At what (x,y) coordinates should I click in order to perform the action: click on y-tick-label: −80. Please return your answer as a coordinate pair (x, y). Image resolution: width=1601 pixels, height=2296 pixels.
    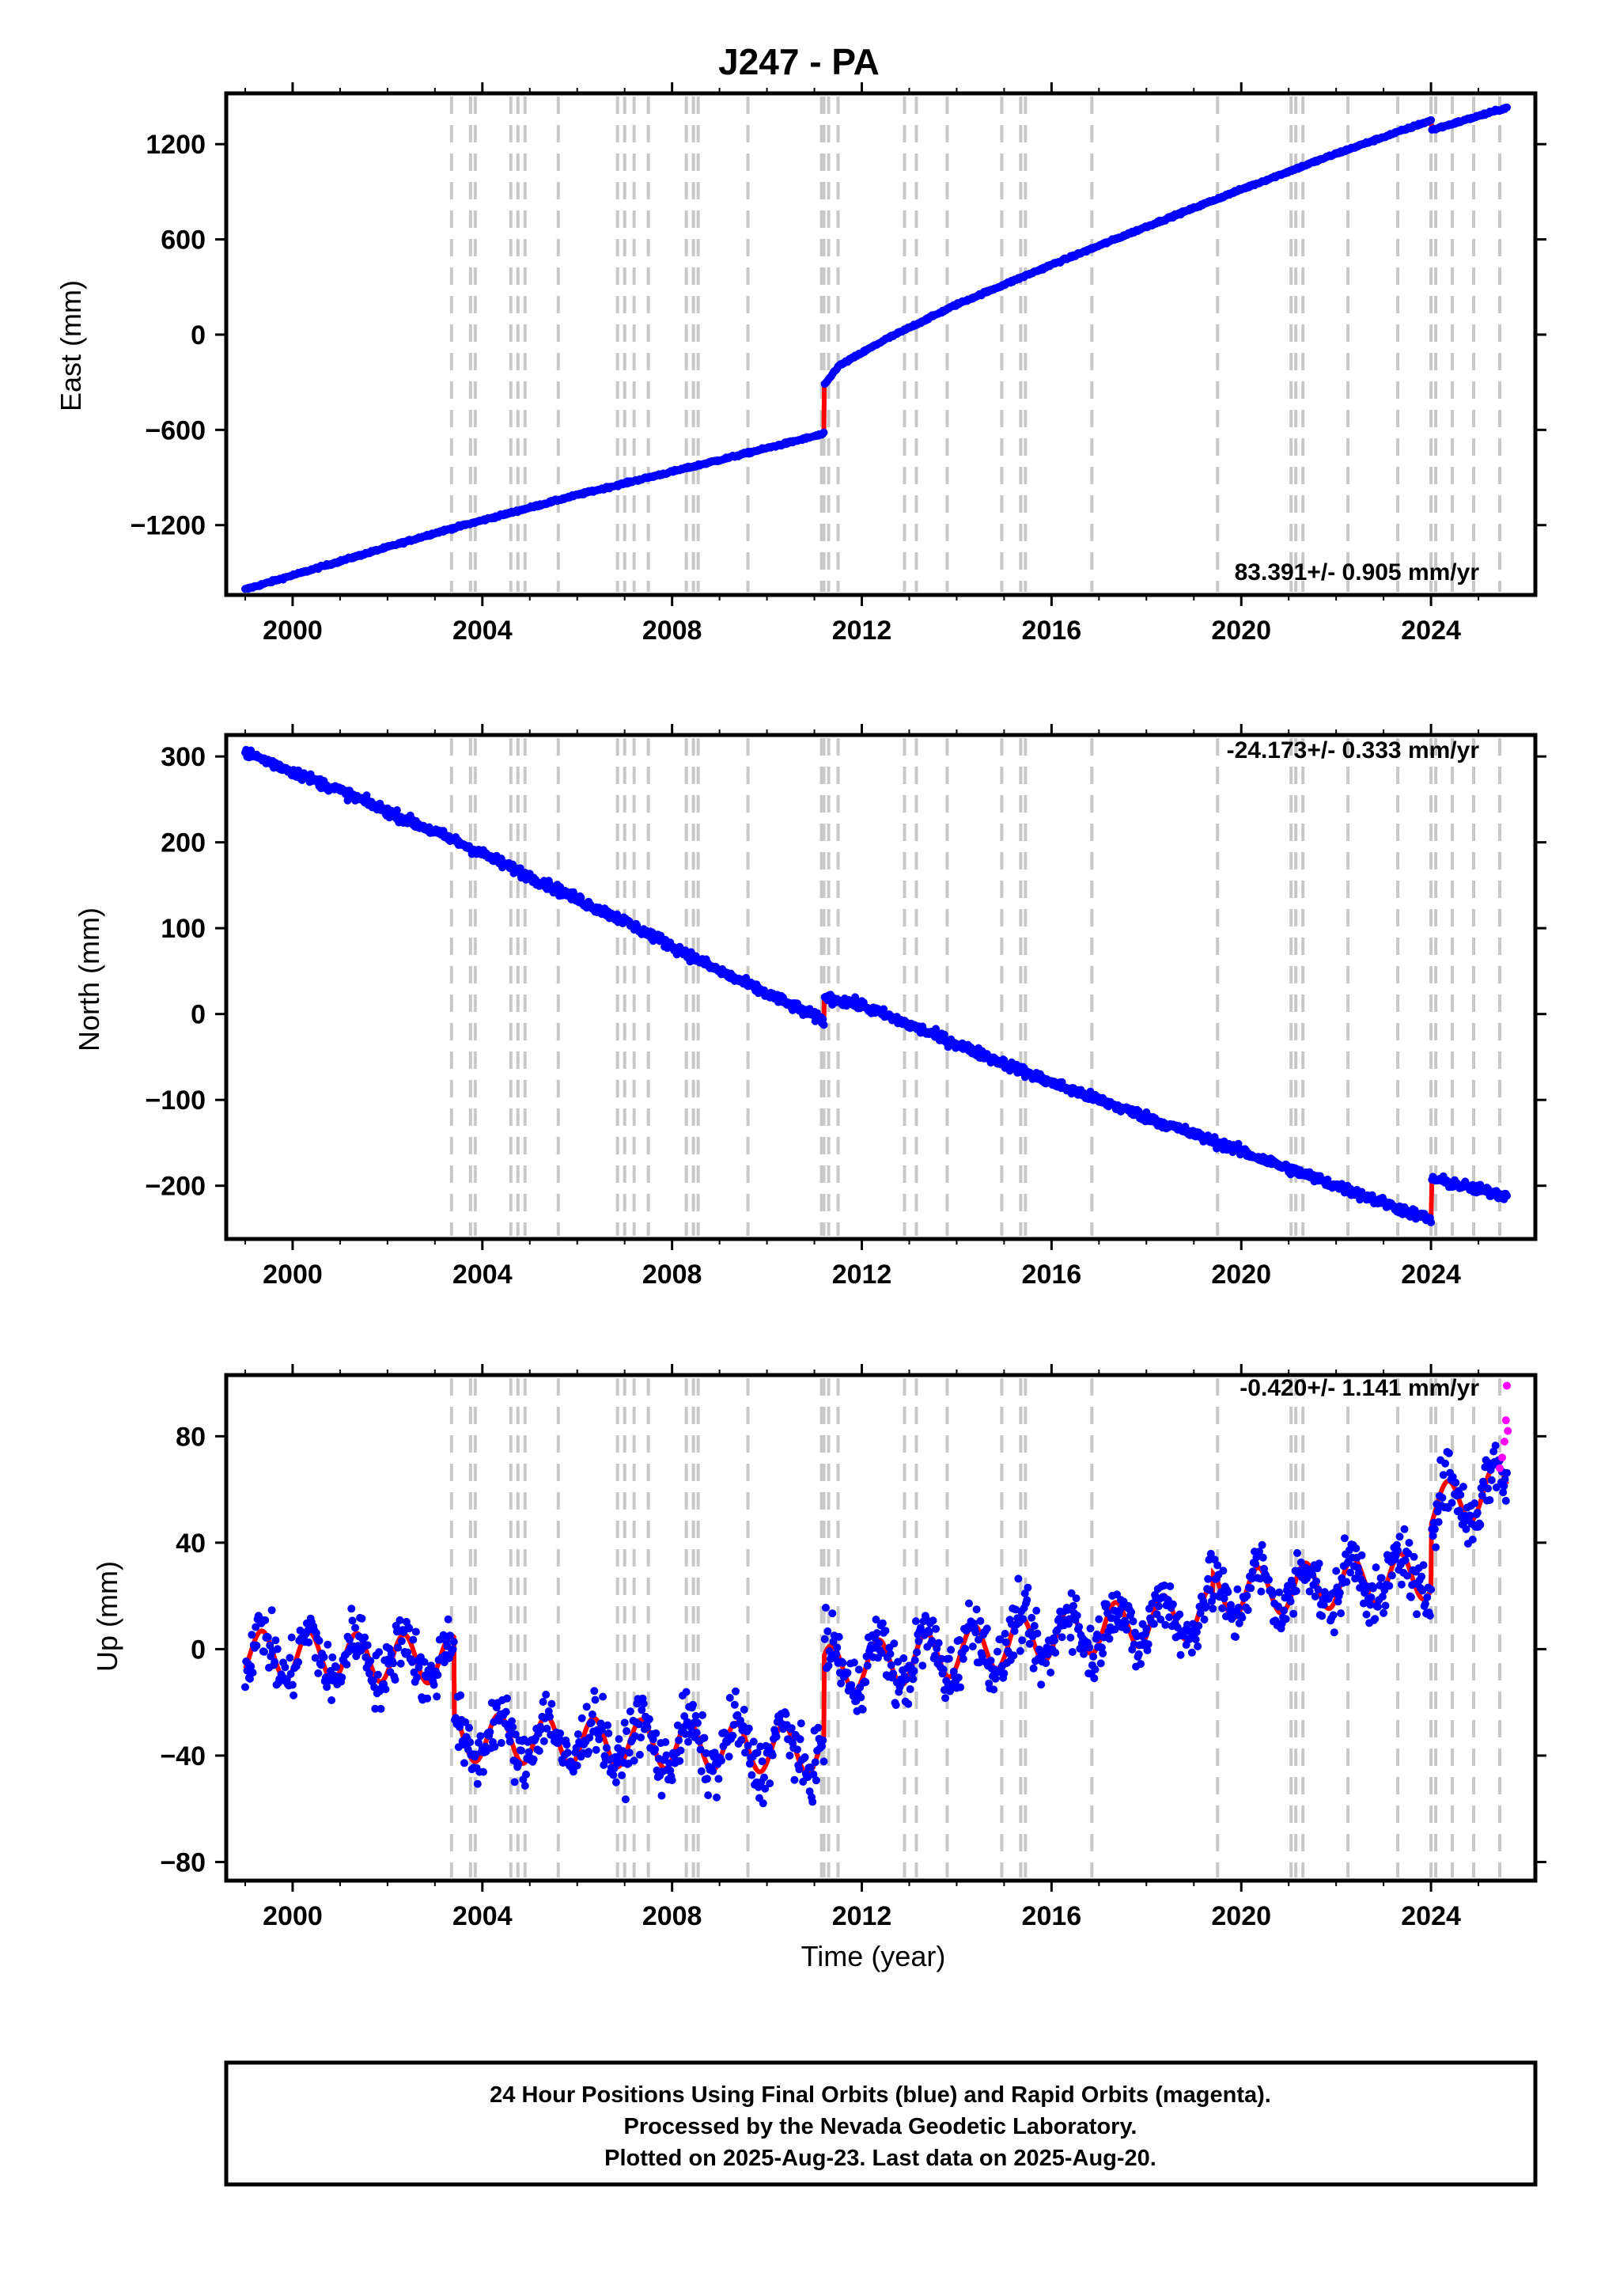
    Looking at the image, I should click on (183, 1862).